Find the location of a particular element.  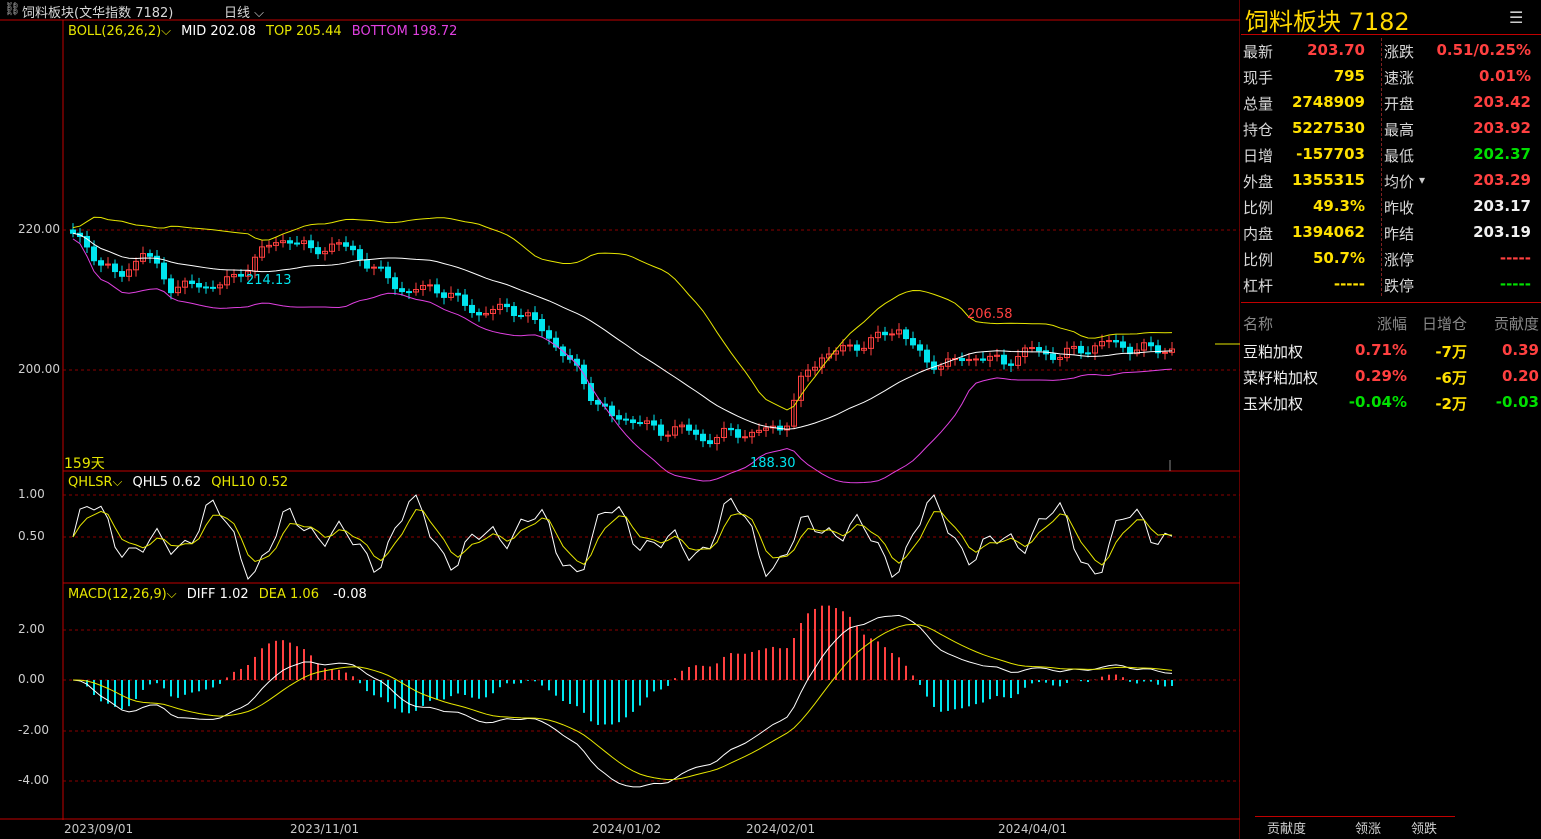

y-label-neg4.00: -4.00 is located at coordinates (34, 780).